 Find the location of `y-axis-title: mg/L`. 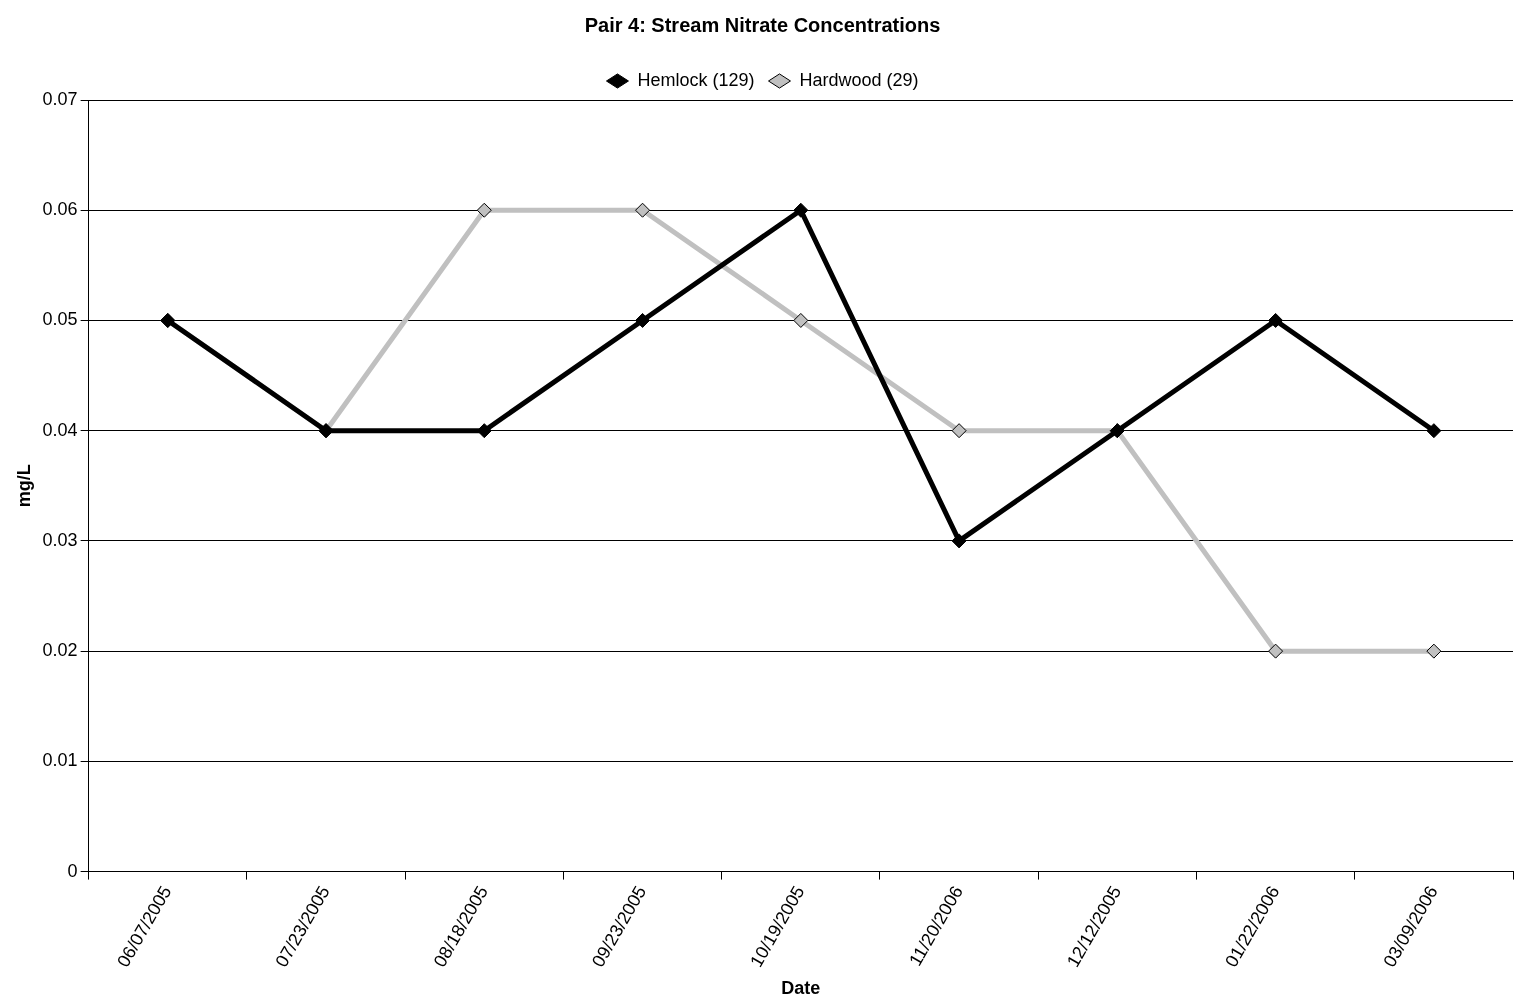

y-axis-title: mg/L is located at coordinates (23, 486).